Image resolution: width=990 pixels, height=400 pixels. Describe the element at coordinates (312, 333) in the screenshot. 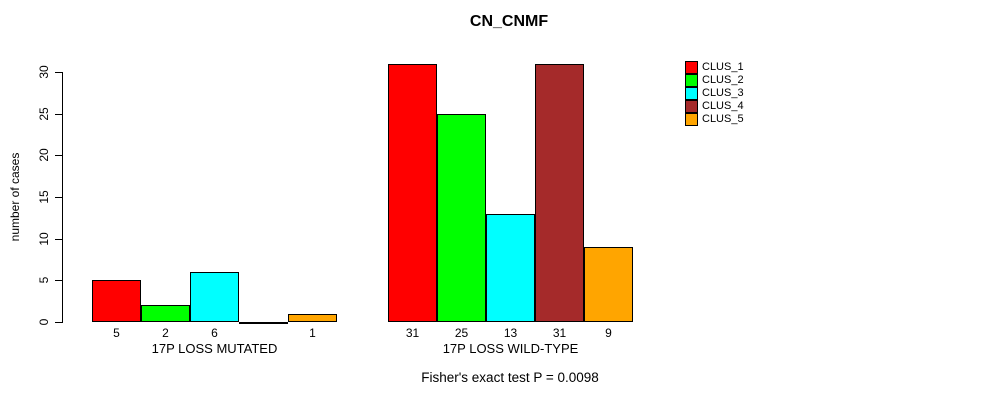

I see `bar-value-label: 1` at that location.